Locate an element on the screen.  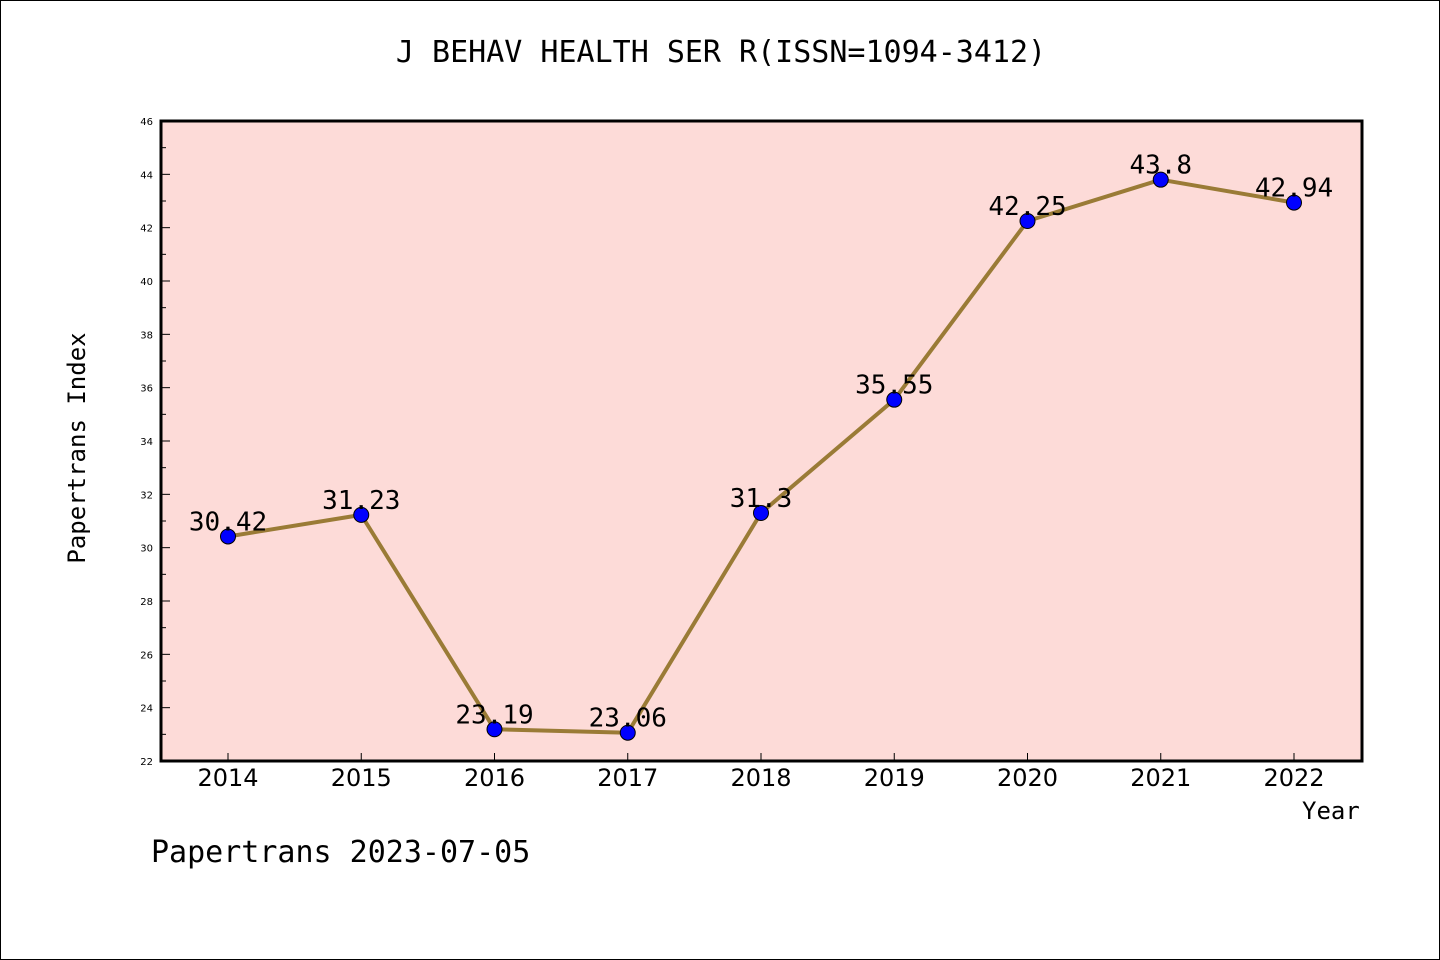
y-tick-label: 36 is located at coordinates (146, 389).